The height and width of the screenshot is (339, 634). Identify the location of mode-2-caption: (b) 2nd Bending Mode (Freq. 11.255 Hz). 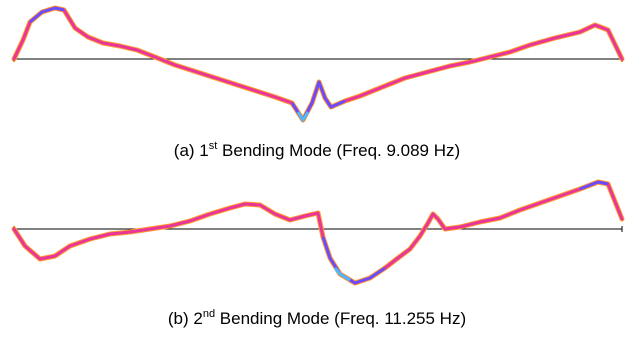
(317, 319).